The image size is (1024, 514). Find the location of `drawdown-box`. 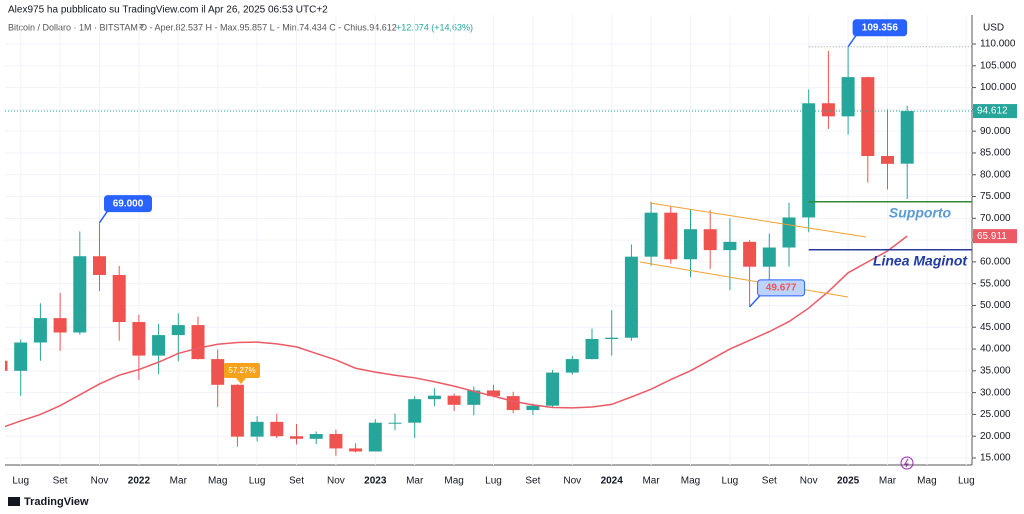

drawdown-box is located at coordinates (242, 370).